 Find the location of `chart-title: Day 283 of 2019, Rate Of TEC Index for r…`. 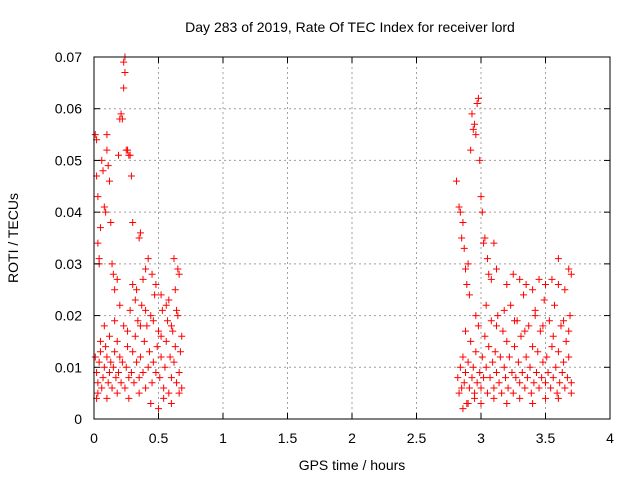

chart-title: Day 283 of 2019, Rate Of TEC Index for r… is located at coordinates (350, 27).